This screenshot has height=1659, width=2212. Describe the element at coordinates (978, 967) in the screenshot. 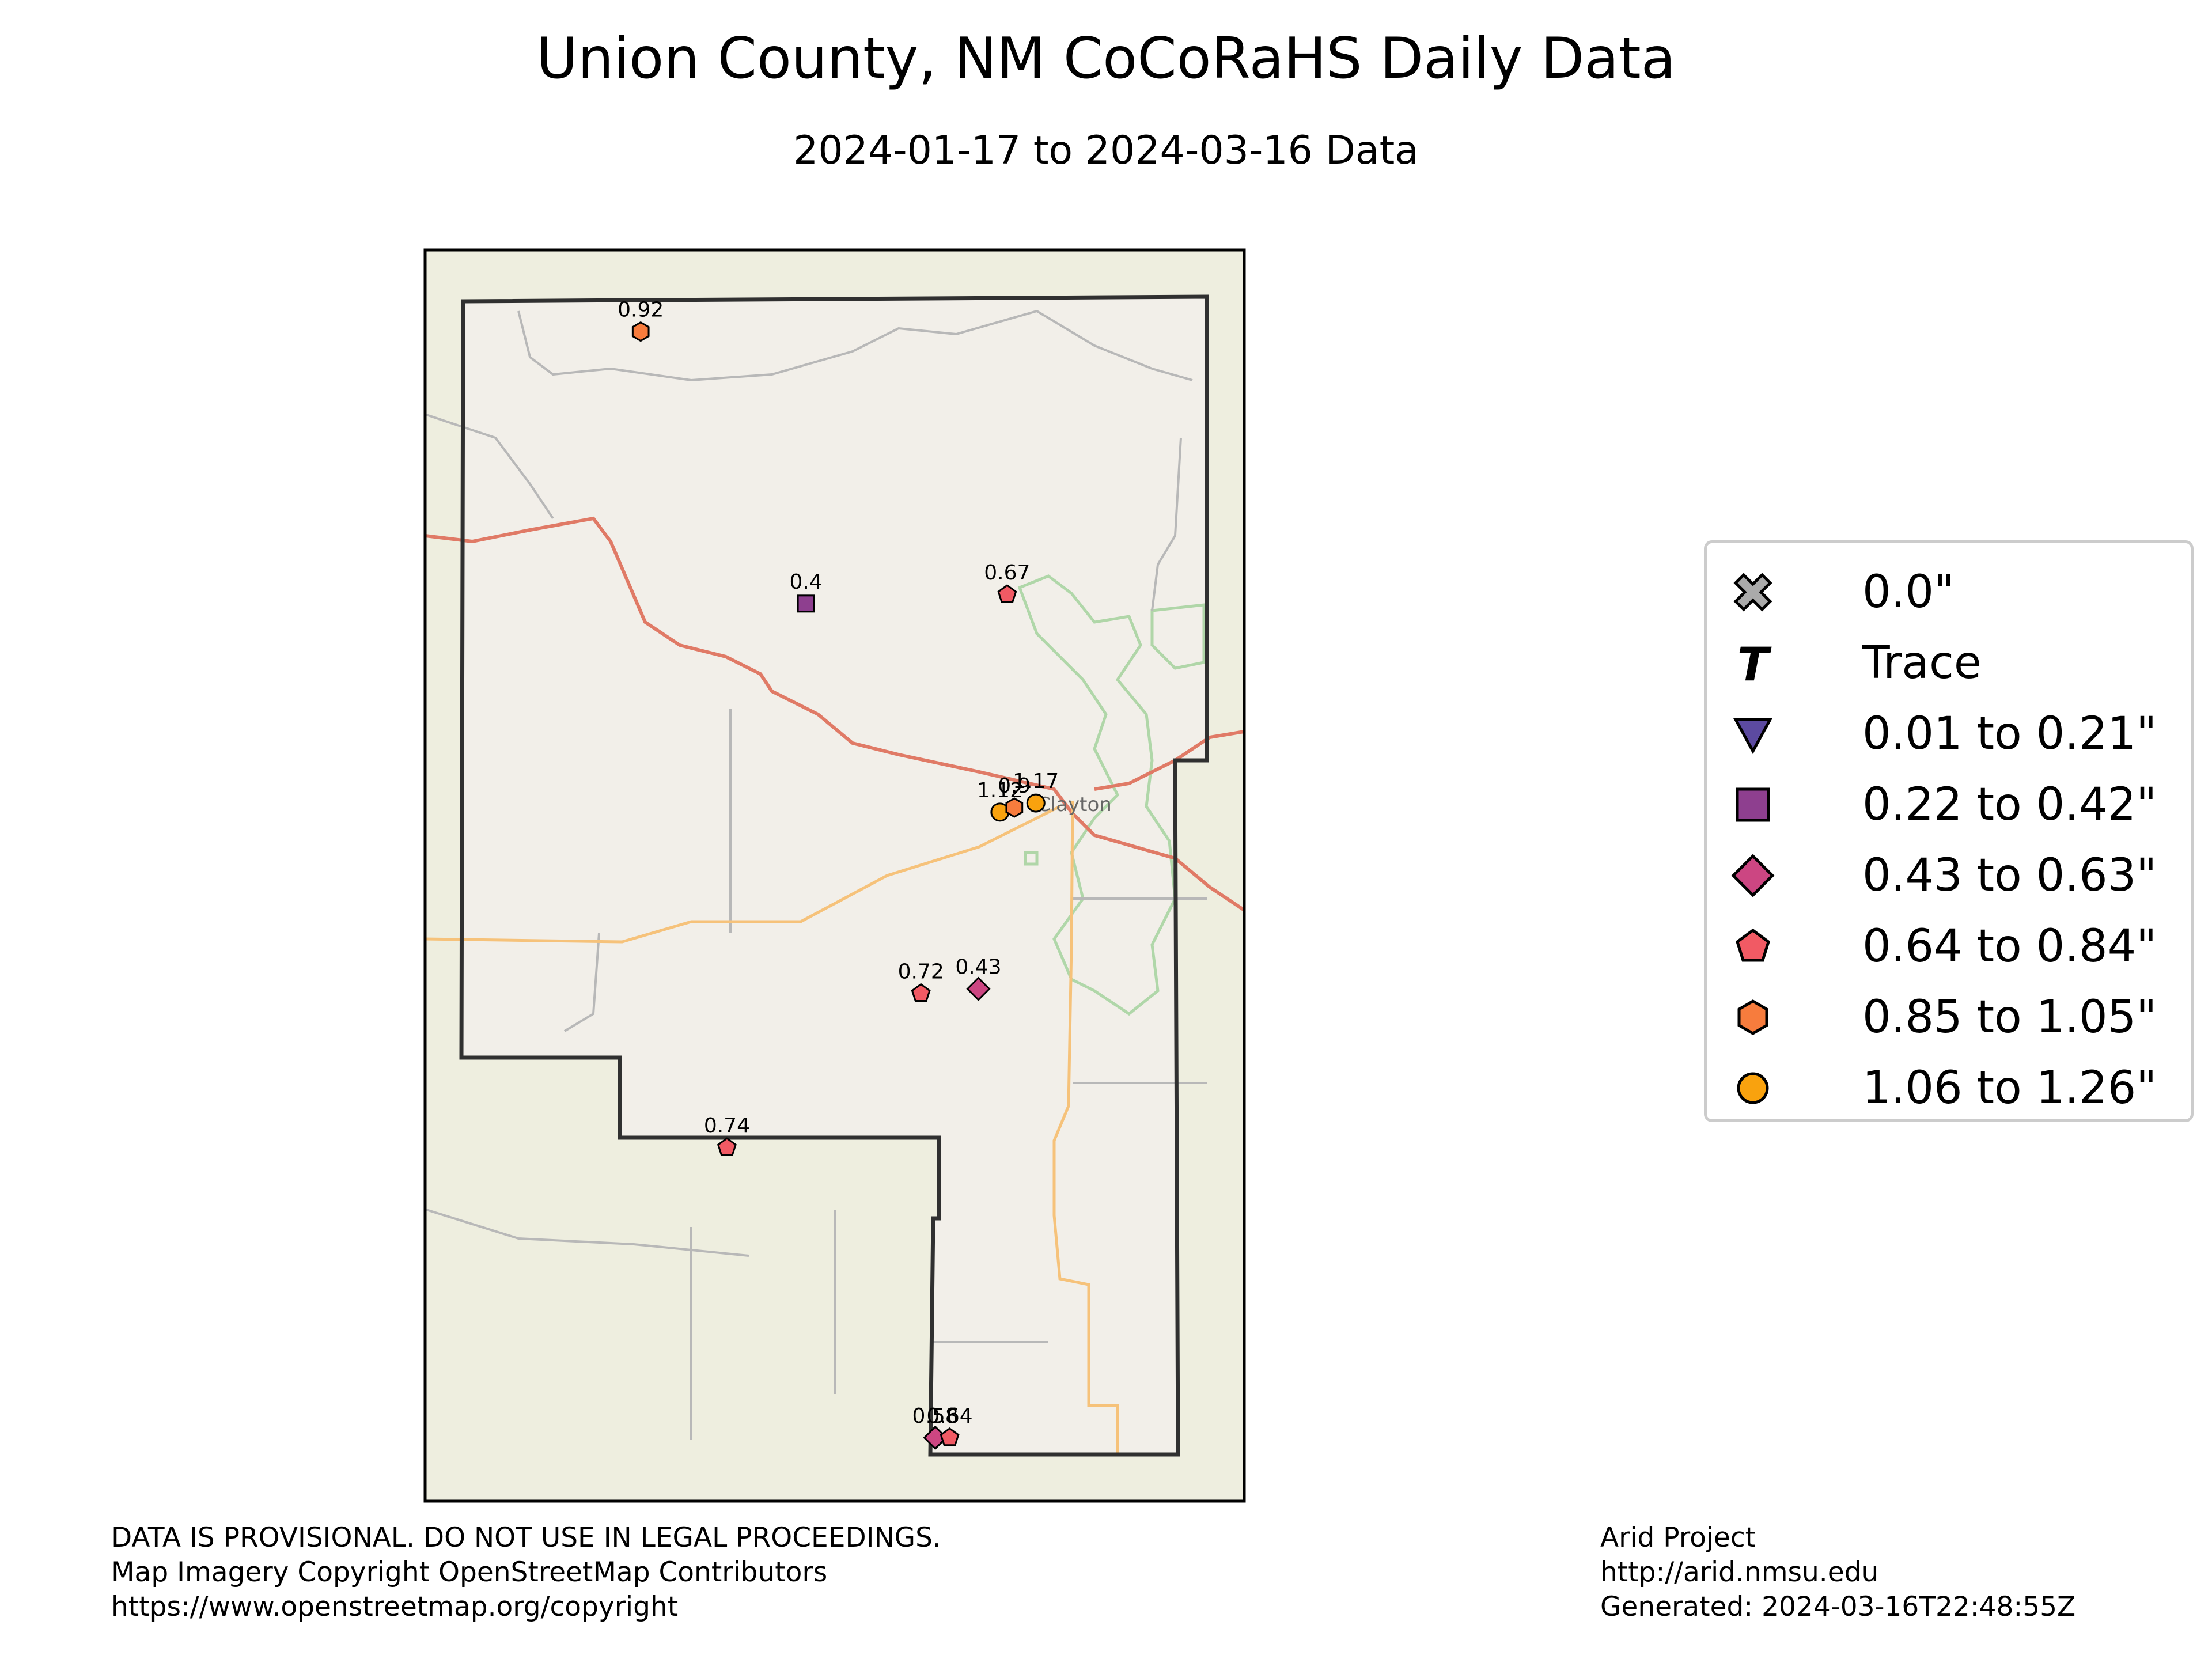

I see `station-value-label: 0.43` at that location.